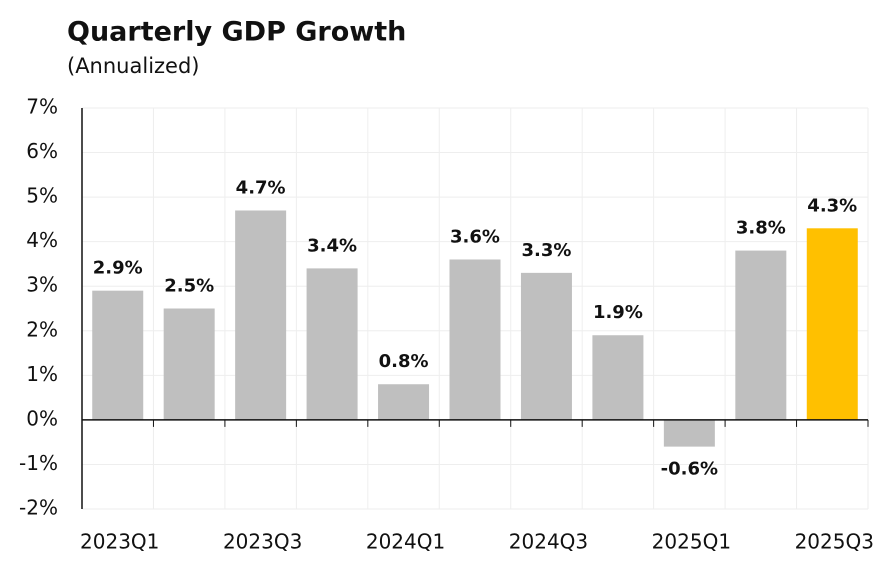  Describe the element at coordinates (236, 32) in the screenshot. I see `chart-title: Quarterly GDP Growth` at that location.